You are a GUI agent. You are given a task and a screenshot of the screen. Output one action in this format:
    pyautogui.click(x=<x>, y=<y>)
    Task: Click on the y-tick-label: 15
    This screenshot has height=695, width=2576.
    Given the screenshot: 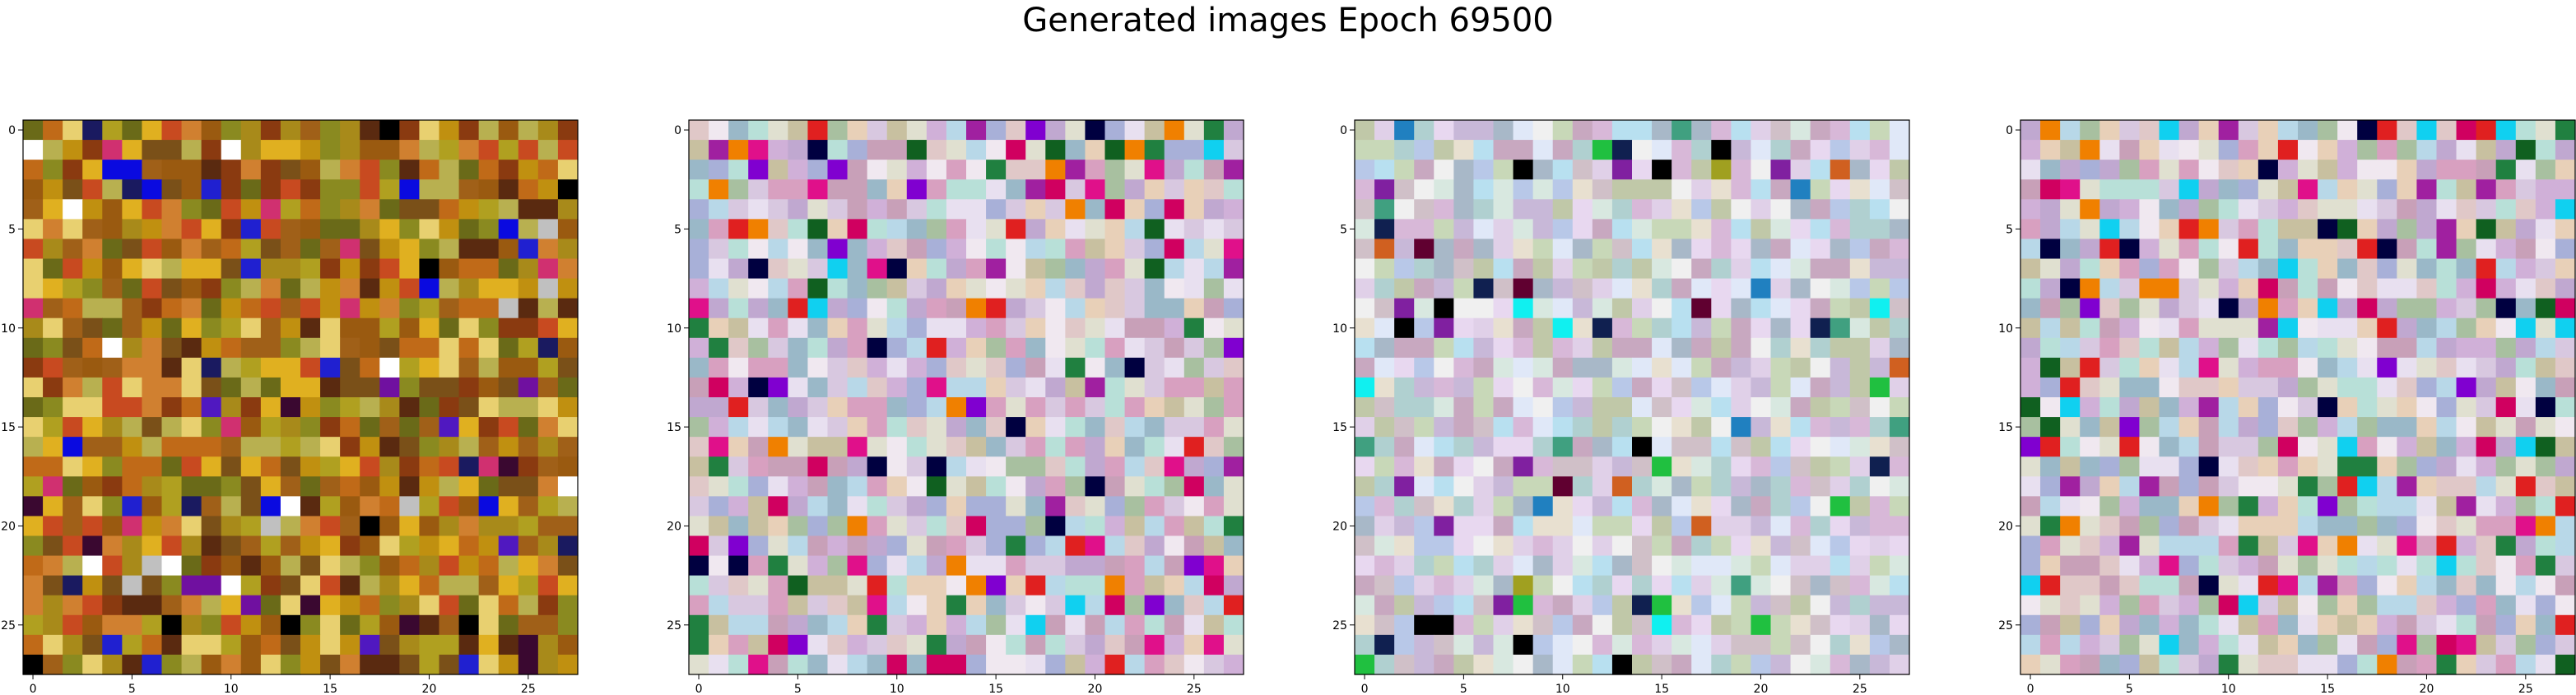 What is the action you would take?
    pyautogui.click(x=674, y=427)
    